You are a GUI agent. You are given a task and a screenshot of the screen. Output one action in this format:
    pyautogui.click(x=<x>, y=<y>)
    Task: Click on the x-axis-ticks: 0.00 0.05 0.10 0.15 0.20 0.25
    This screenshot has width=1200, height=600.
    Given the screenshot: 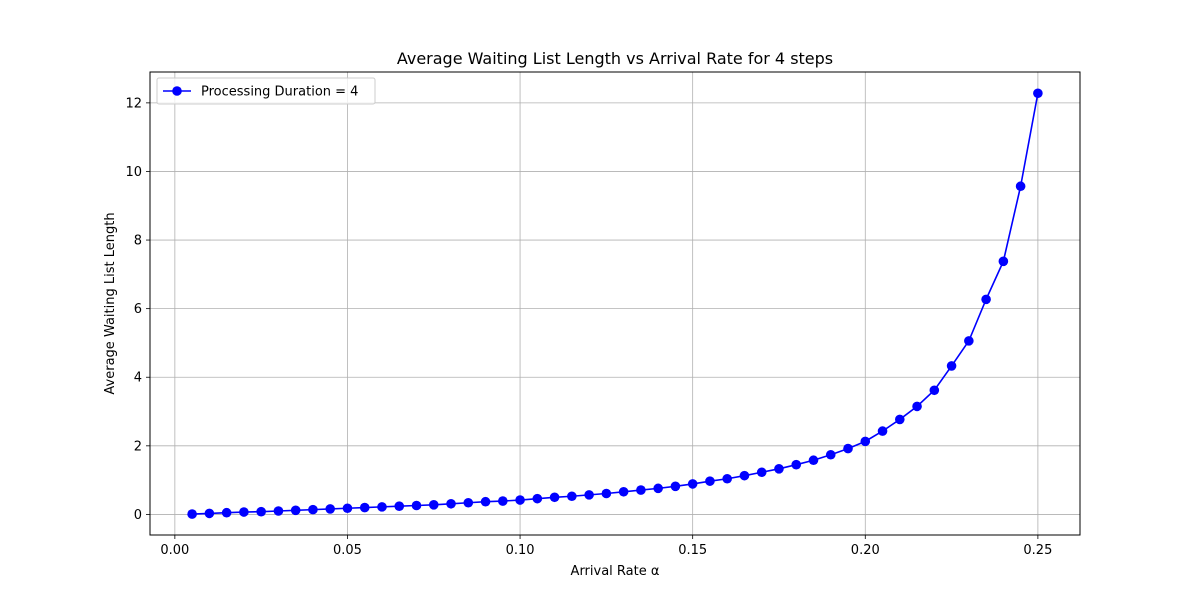 What is the action you would take?
    pyautogui.click(x=606, y=546)
    